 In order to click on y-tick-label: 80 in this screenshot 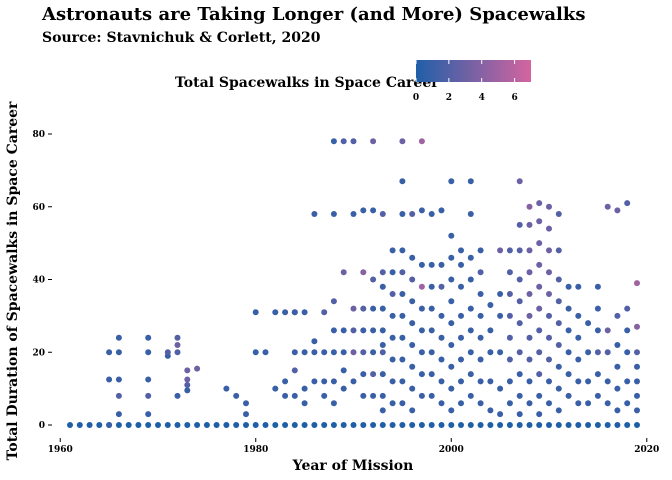, I will do `click(38, 135)`.